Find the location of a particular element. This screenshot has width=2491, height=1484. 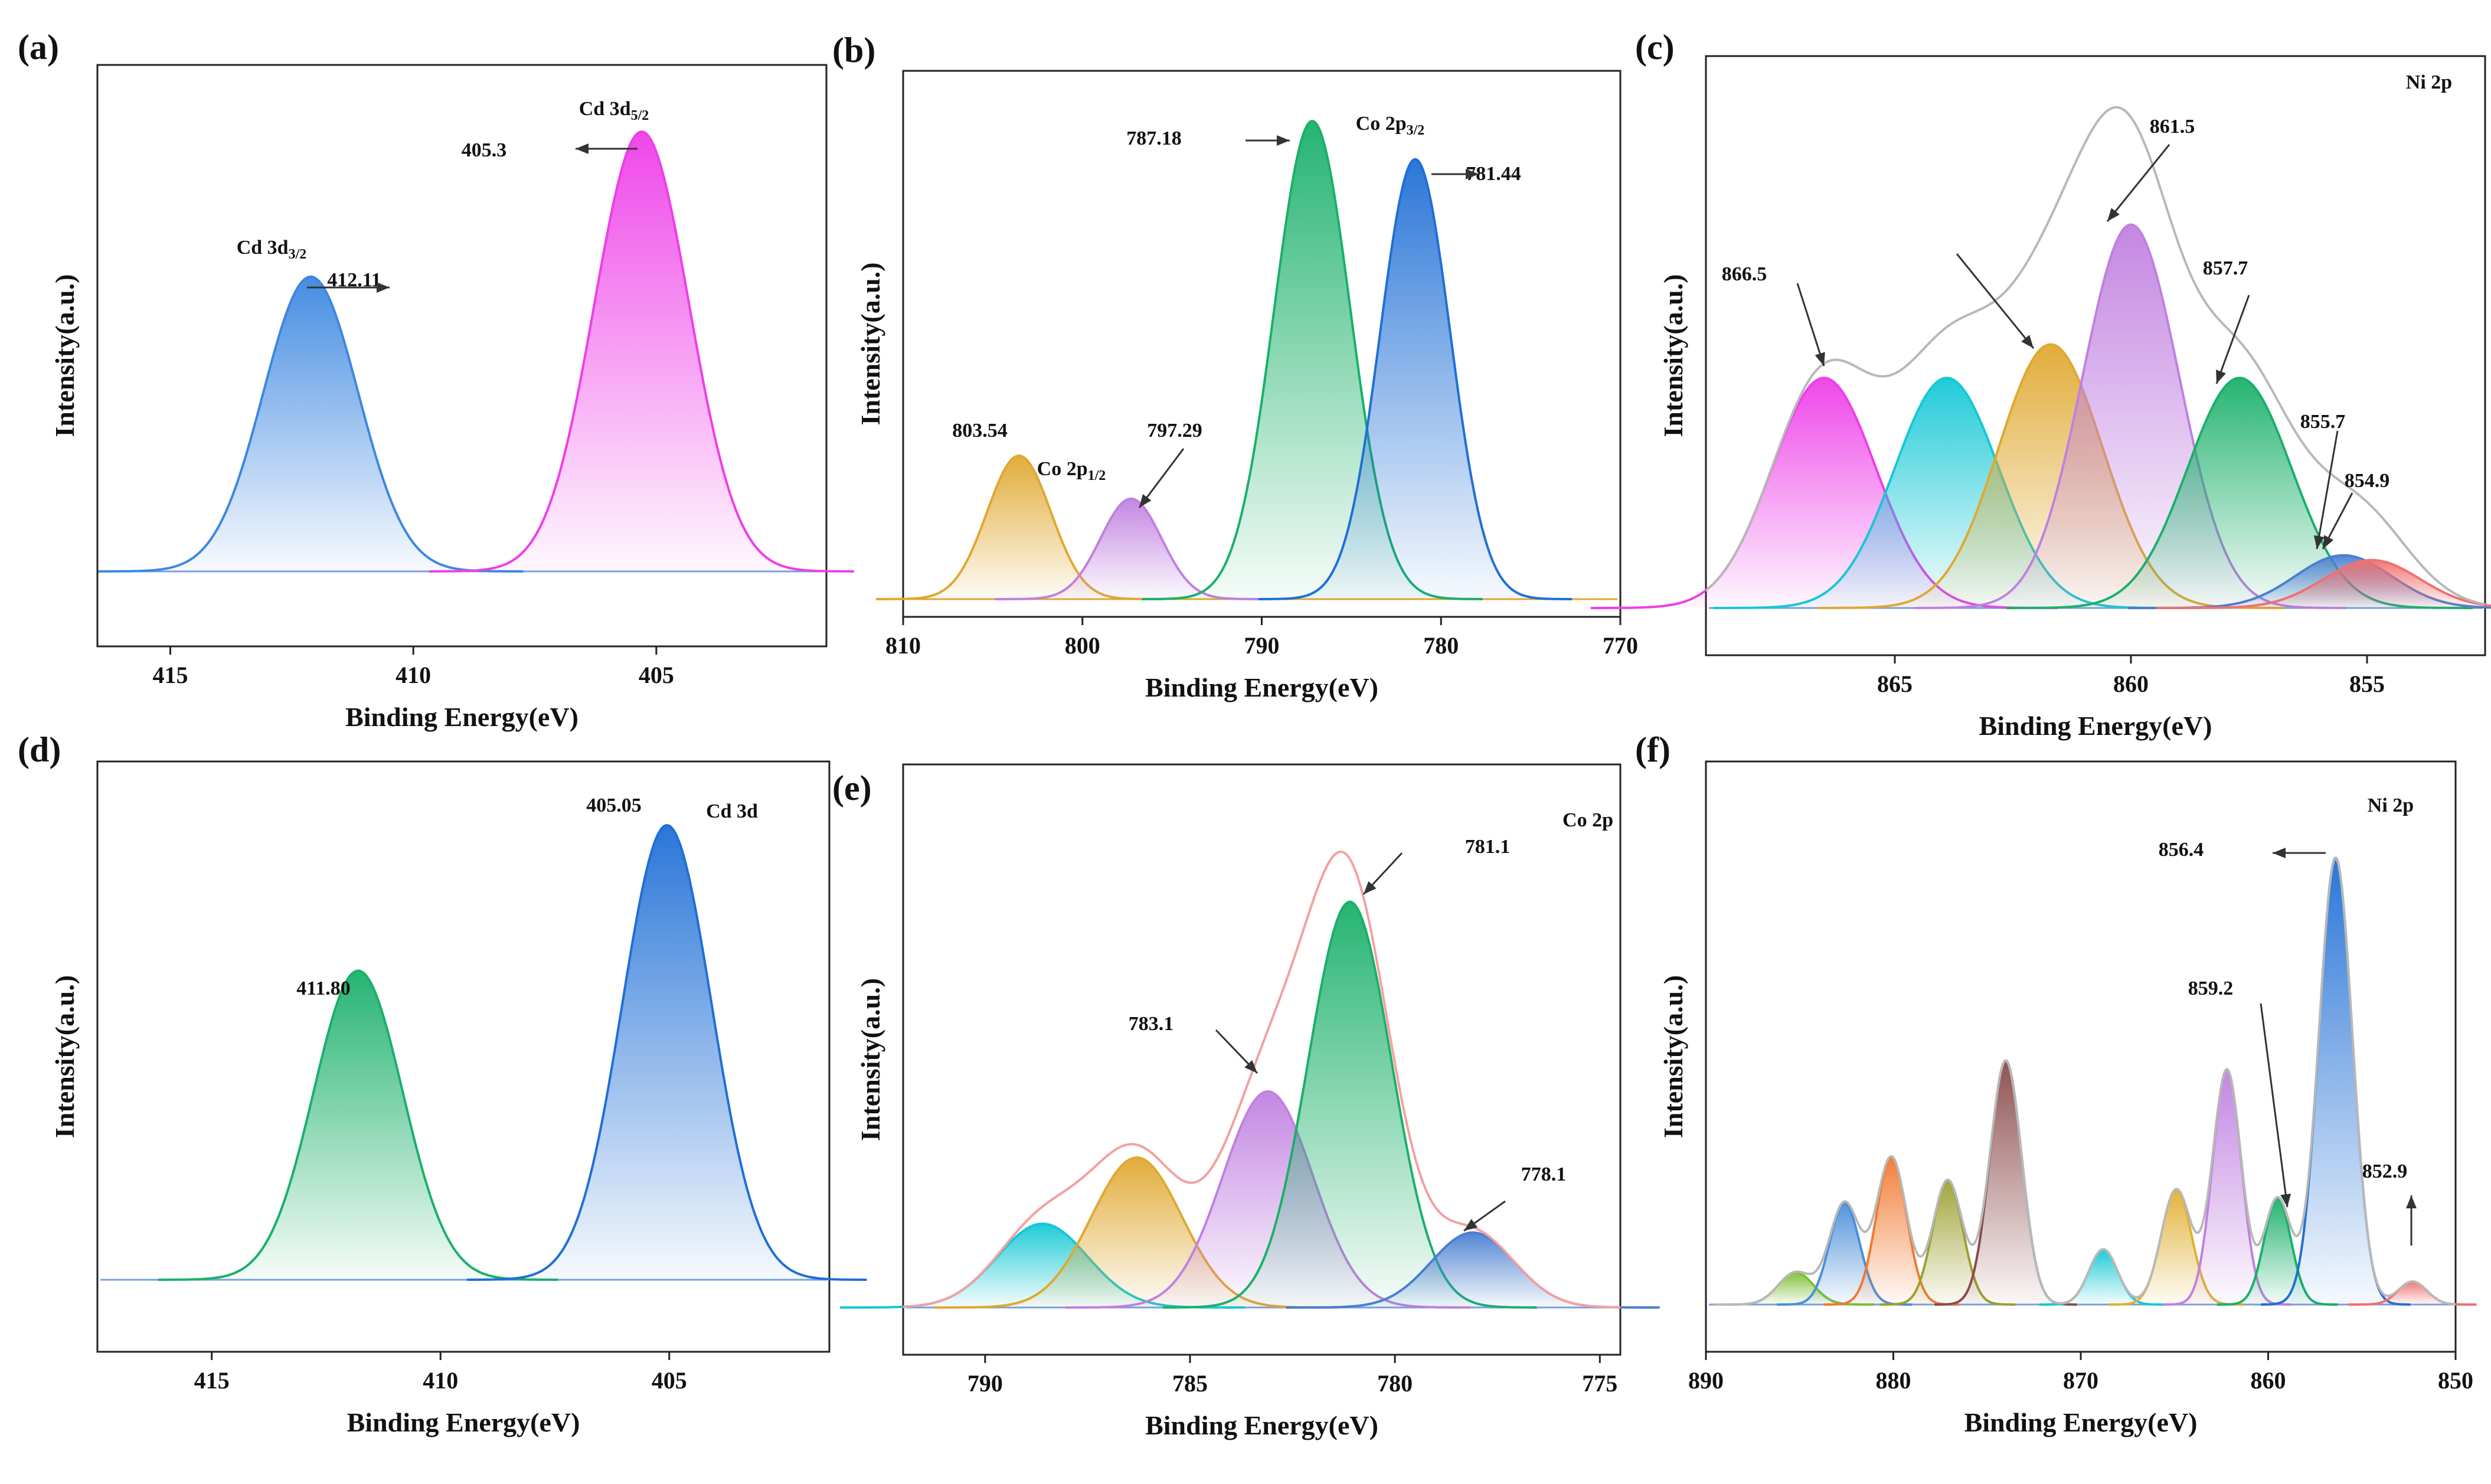

peak-position-label: 859.2 is located at coordinates (2211, 989).